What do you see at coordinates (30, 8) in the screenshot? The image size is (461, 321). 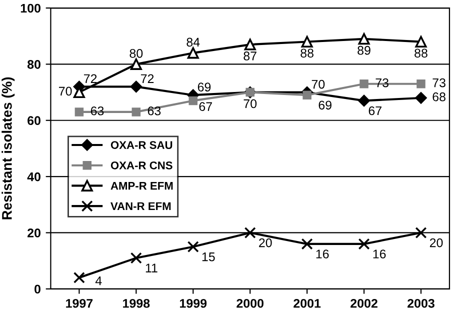 I see `y-tick-label: 100` at bounding box center [30, 8].